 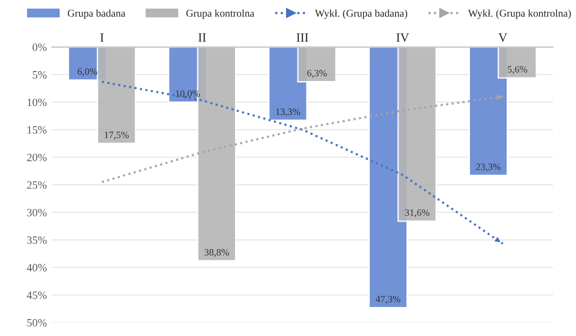 What do you see at coordinates (417, 213) in the screenshot?
I see `data-label: 31,6%` at bounding box center [417, 213].